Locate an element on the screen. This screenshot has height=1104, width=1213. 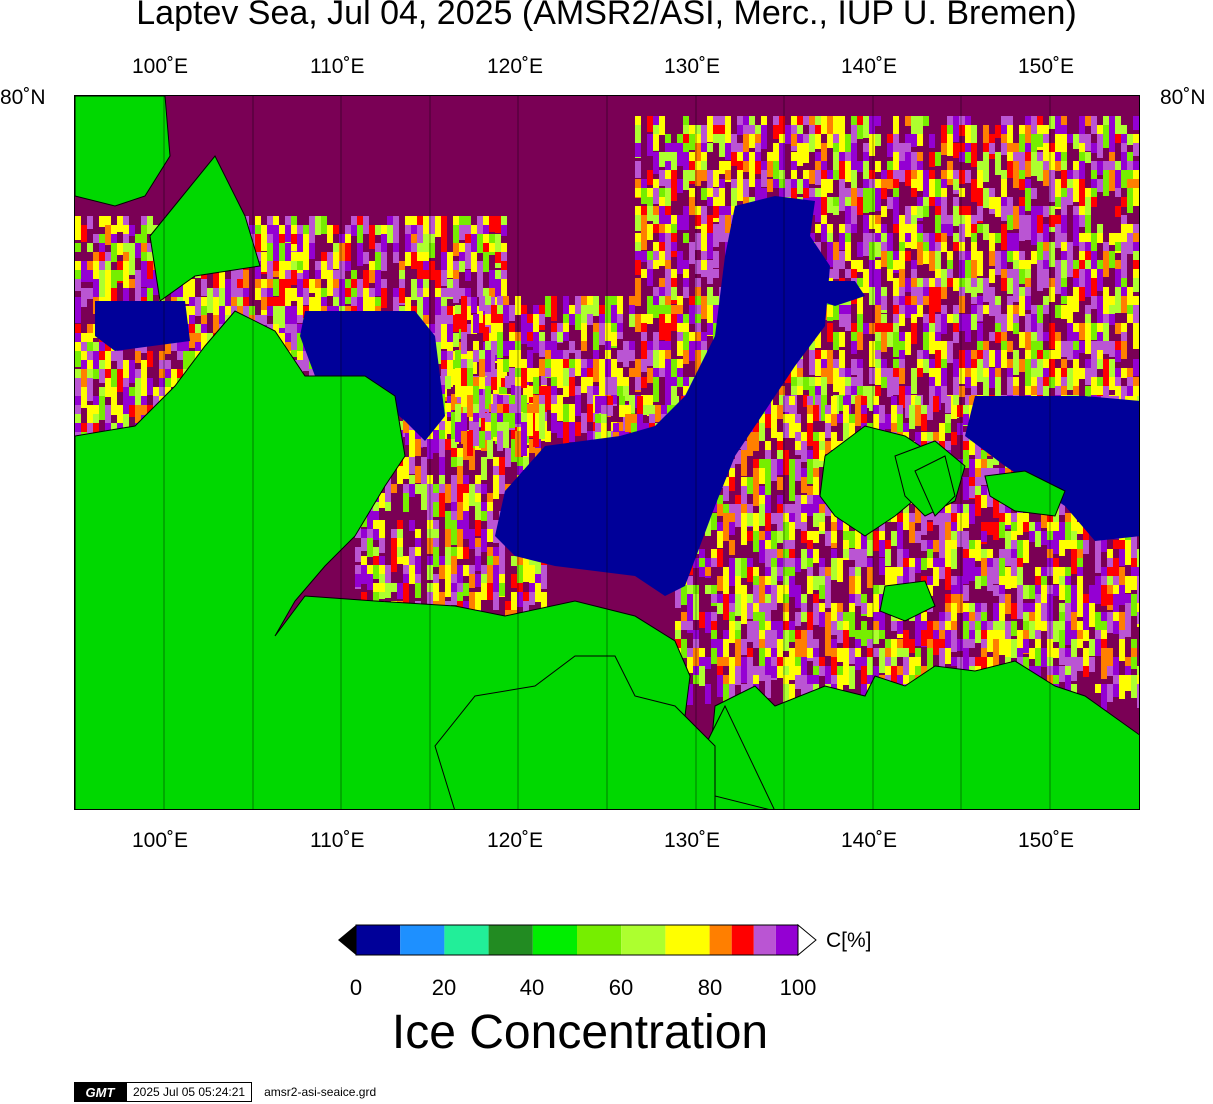
lon-label-top-140: 140˚E is located at coordinates (869, 66).